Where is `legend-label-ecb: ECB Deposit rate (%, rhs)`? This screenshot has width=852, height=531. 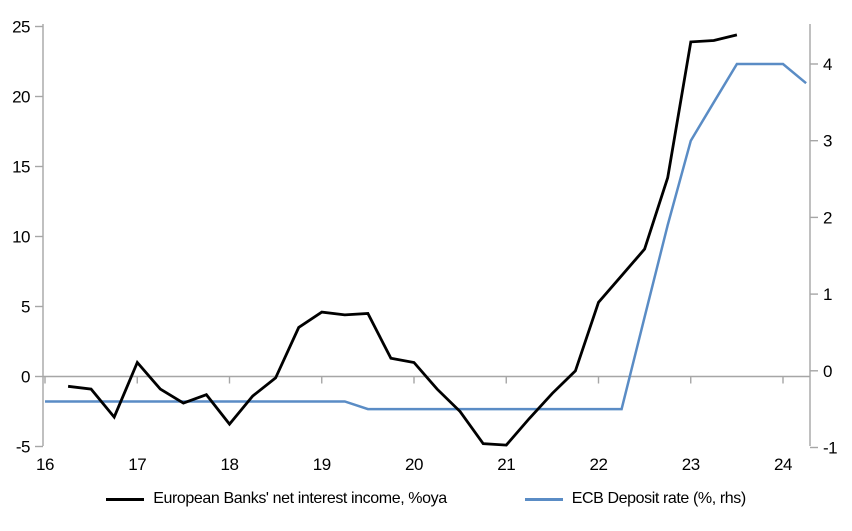
legend-label-ecb: ECB Deposit rate (%, rhs) is located at coordinates (658, 498).